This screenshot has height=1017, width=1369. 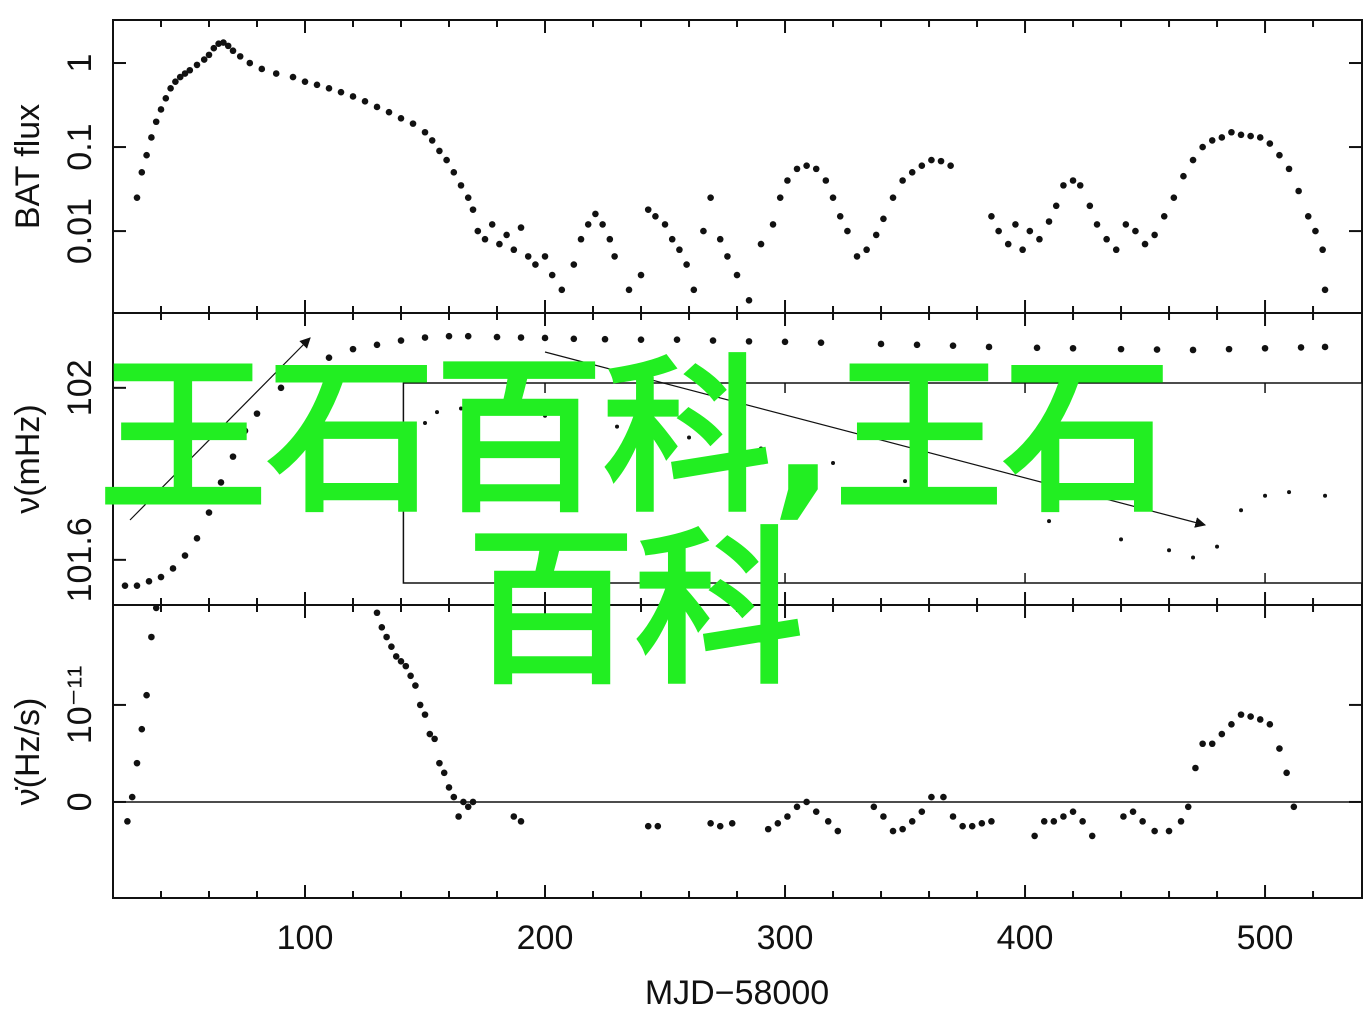 I want to click on inset-frame, so click(x=882, y=483).